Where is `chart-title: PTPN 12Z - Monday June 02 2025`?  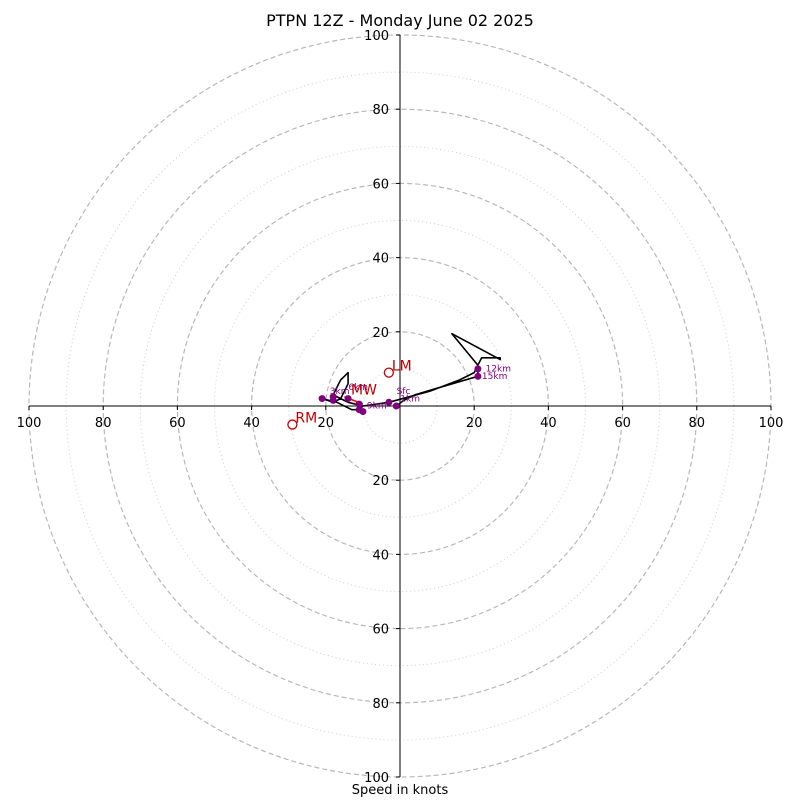
chart-title: PTPN 12Z - Monday June 02 2025 is located at coordinates (400, 20).